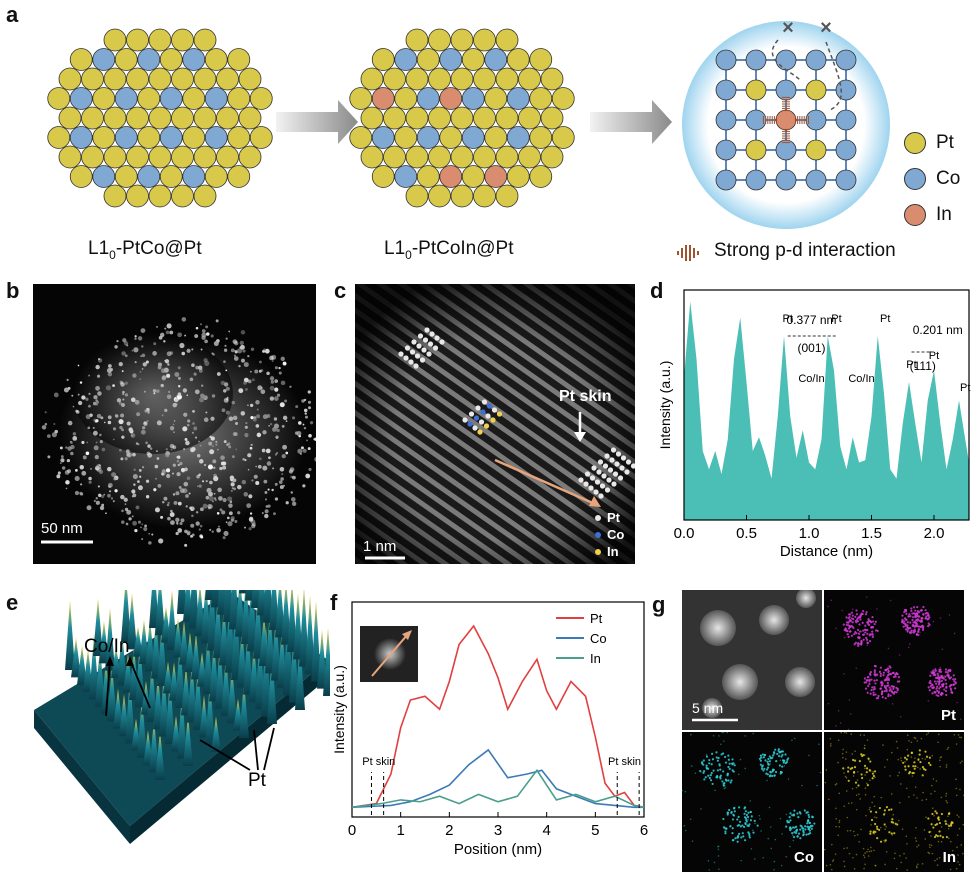  Describe the element at coordinates (752, 660) in the screenshot. I see `haadf-nanoparticle-image: 5 nm` at that location.